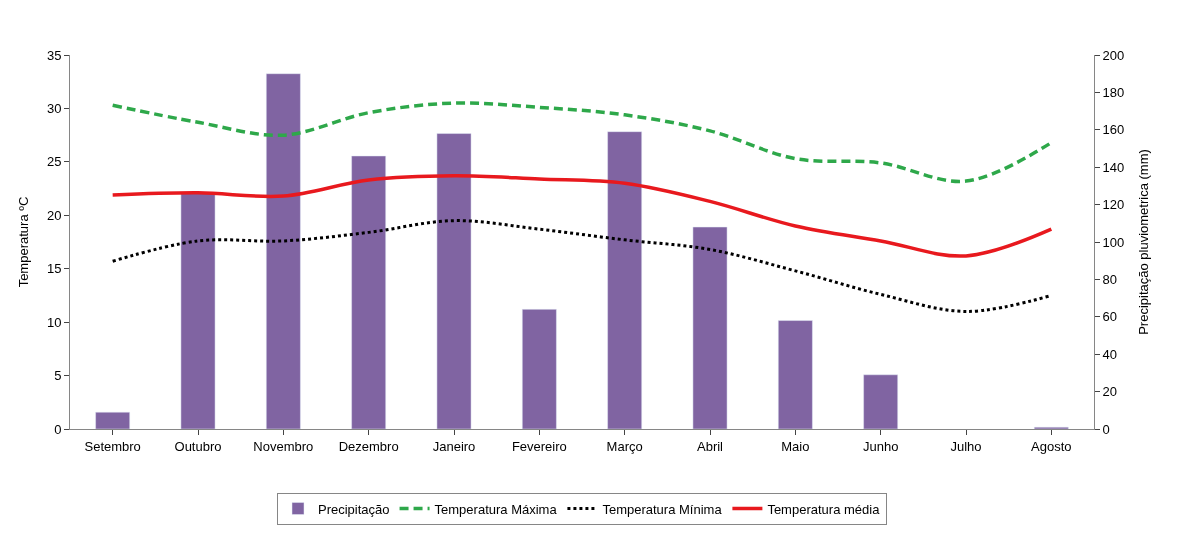 The height and width of the screenshot is (536, 1204). Describe the element at coordinates (198, 446) in the screenshot. I see `x-tick-label: Outubro` at that location.